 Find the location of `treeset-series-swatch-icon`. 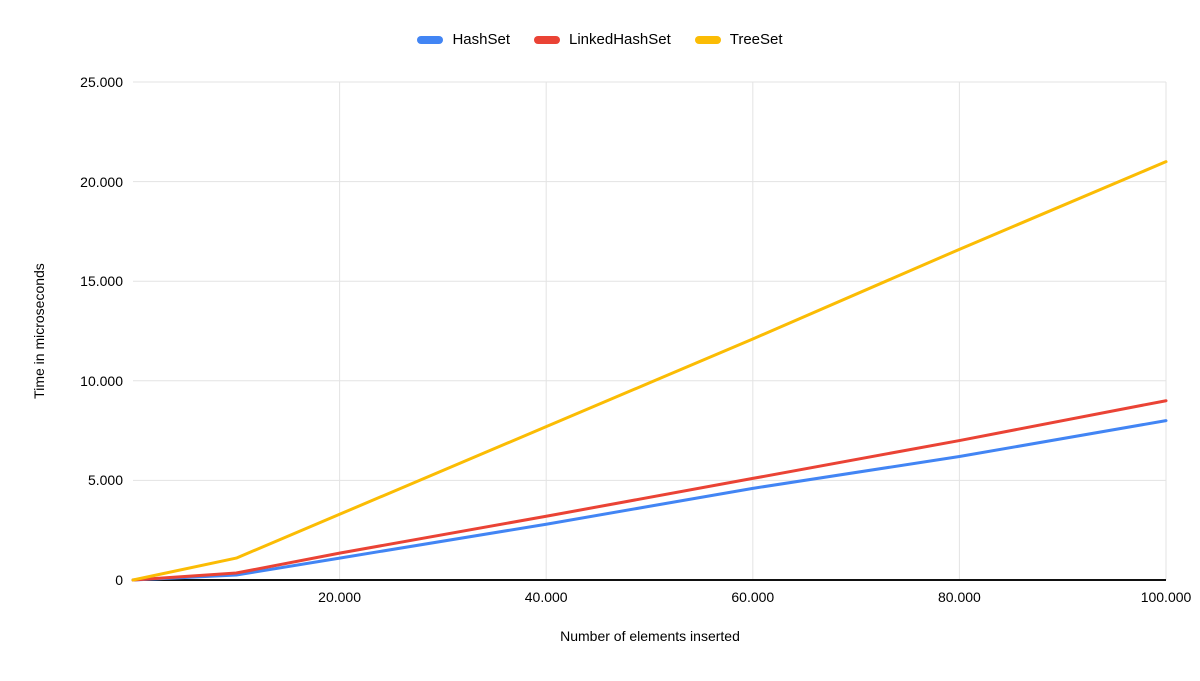

treeset-series-swatch-icon is located at coordinates (707, 39).